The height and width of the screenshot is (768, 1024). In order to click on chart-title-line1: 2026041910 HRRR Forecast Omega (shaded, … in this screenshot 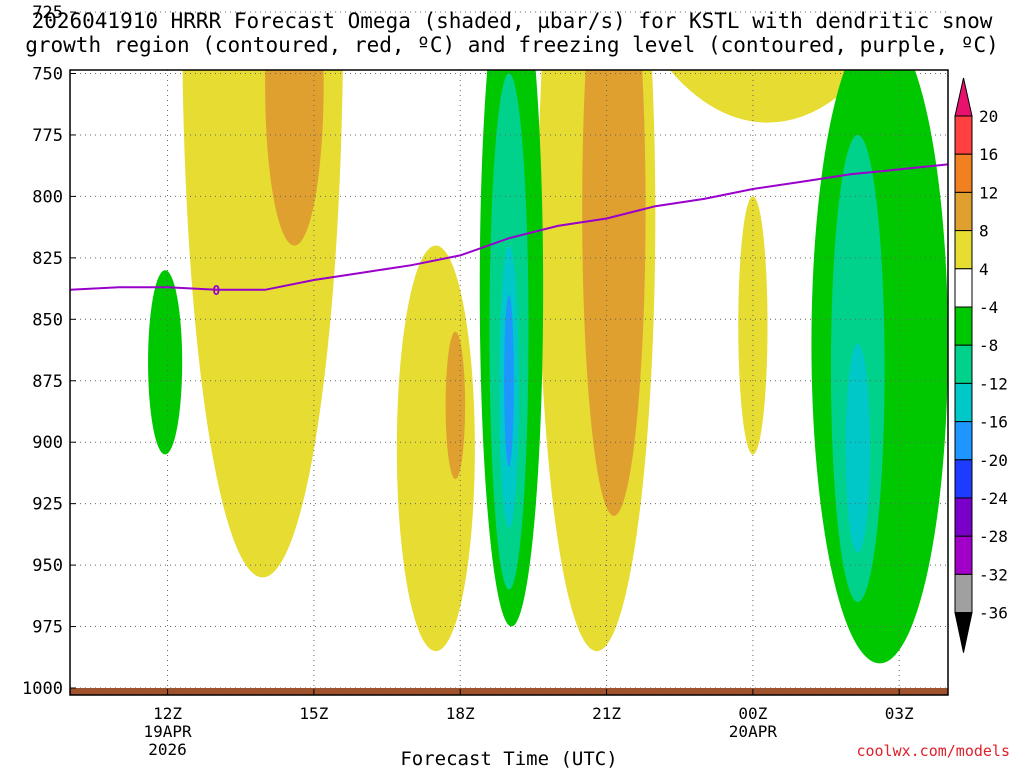, I will do `click(512, 21)`.